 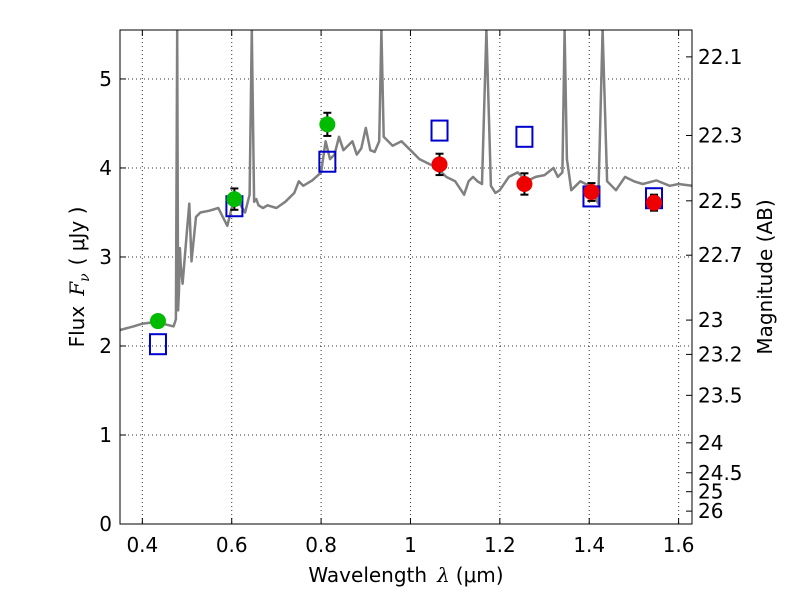 I want to click on mag-tick-label: 24, so click(x=710, y=443).